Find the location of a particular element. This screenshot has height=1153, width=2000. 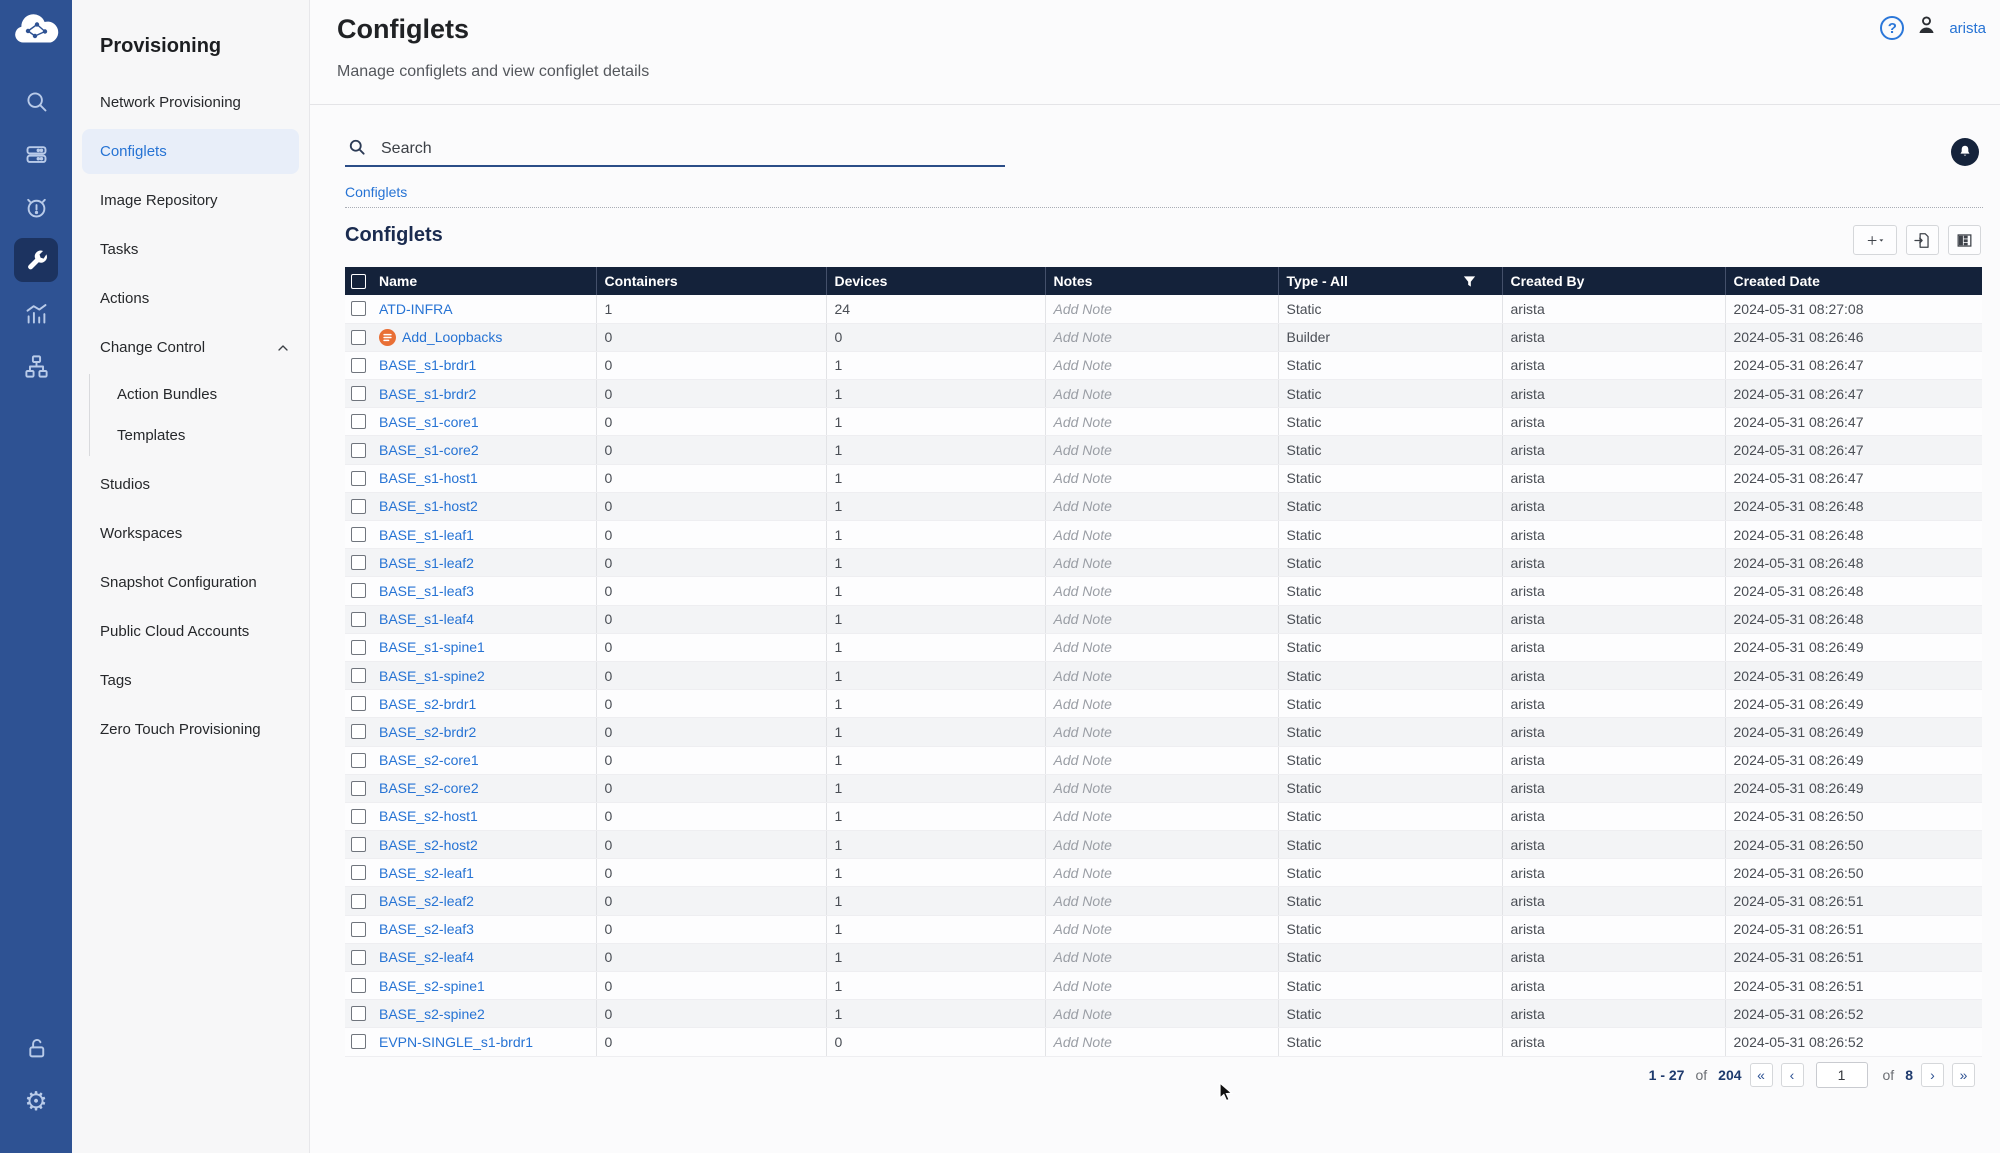

page-number-input is located at coordinates (1841, 1075).